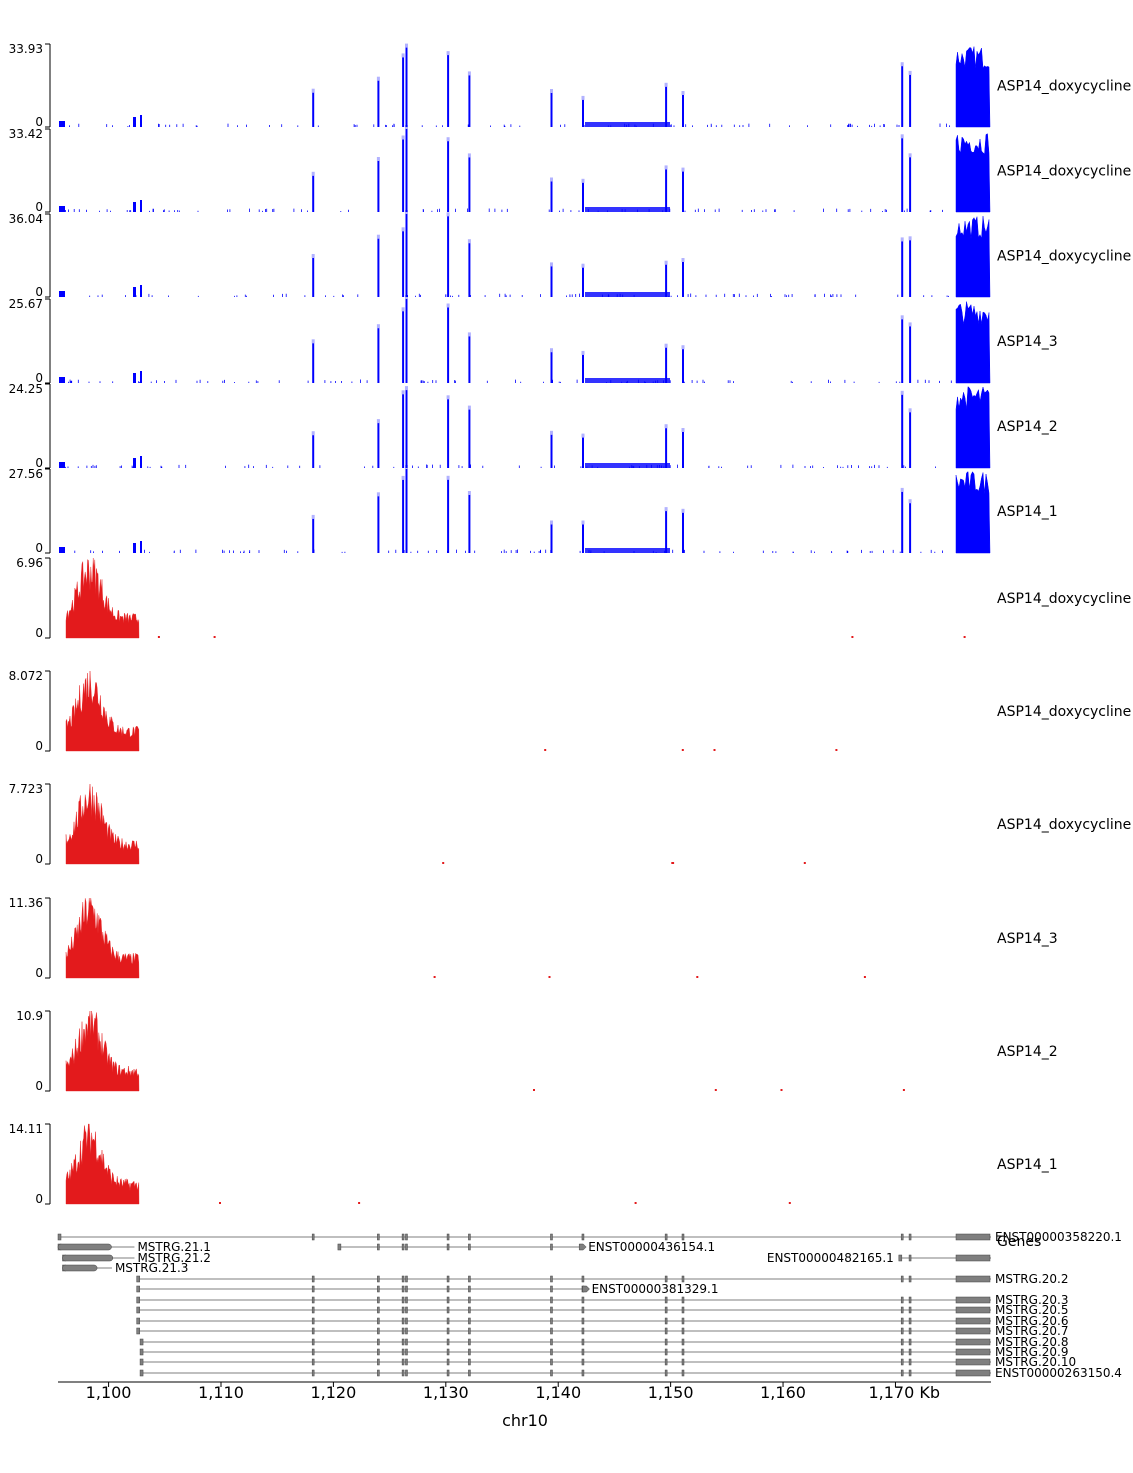 The width and height of the screenshot is (1133, 1473). Describe the element at coordinates (1031, 1321) in the screenshot. I see `transcript-name: MSTRG.20.6` at that location.